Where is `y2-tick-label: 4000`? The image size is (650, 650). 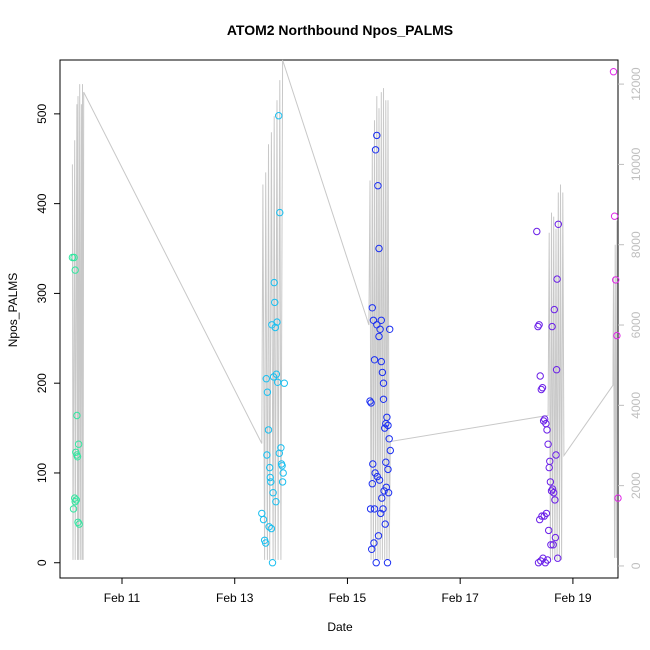 y2-tick-label: 4000 is located at coordinates (636, 405).